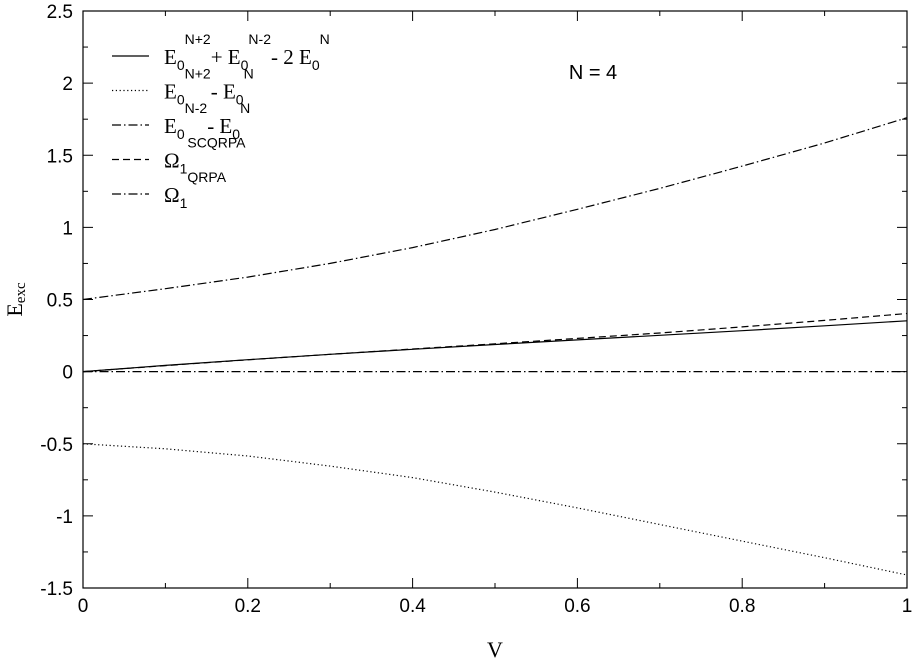 The width and height of the screenshot is (914, 664). What do you see at coordinates (60, 156) in the screenshot?
I see `y-tick-label: 1.5` at bounding box center [60, 156].